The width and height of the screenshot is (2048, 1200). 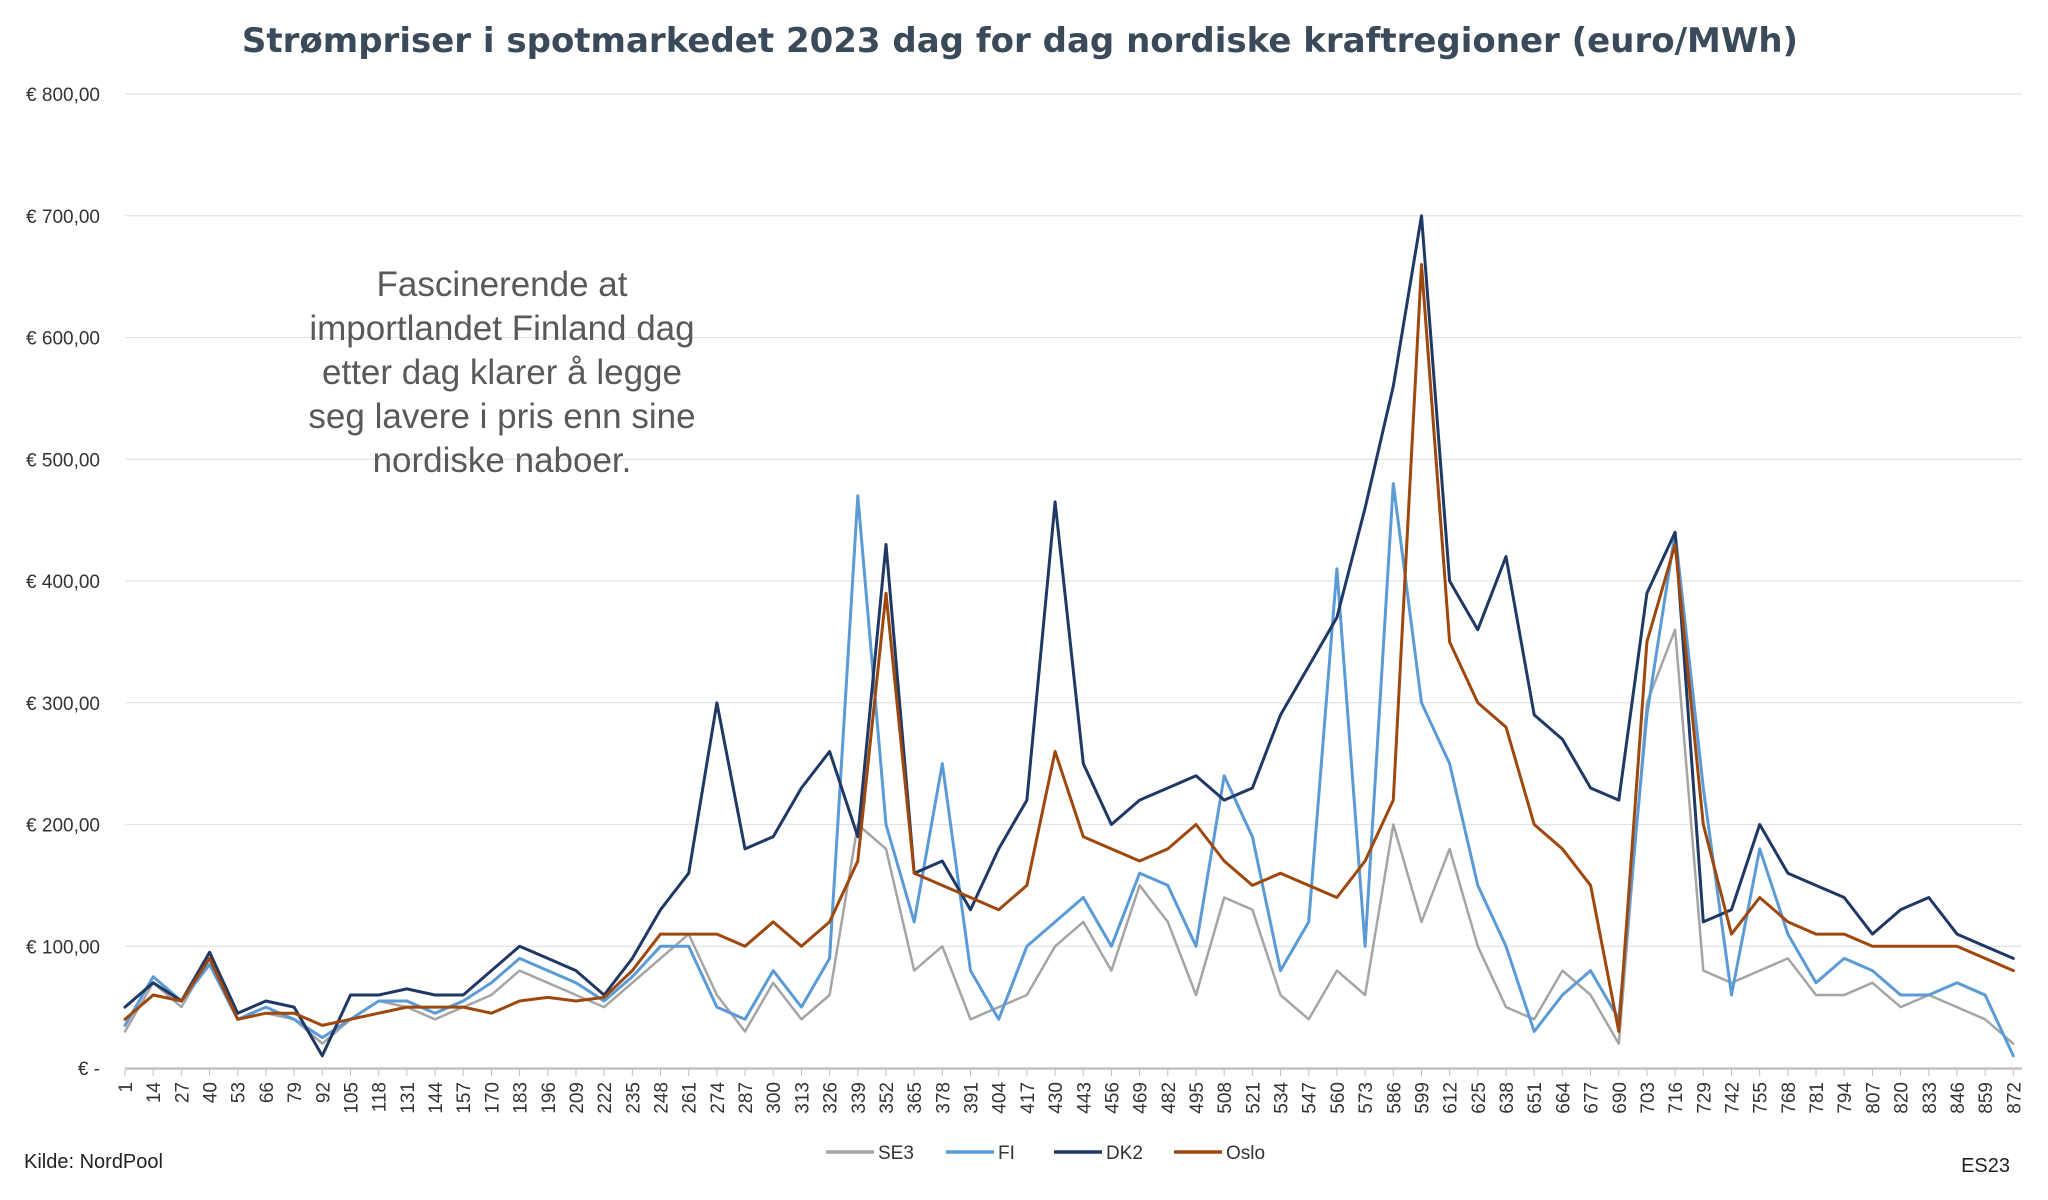 I want to click on x-tick-label: 690, so click(x=1620, y=1098).